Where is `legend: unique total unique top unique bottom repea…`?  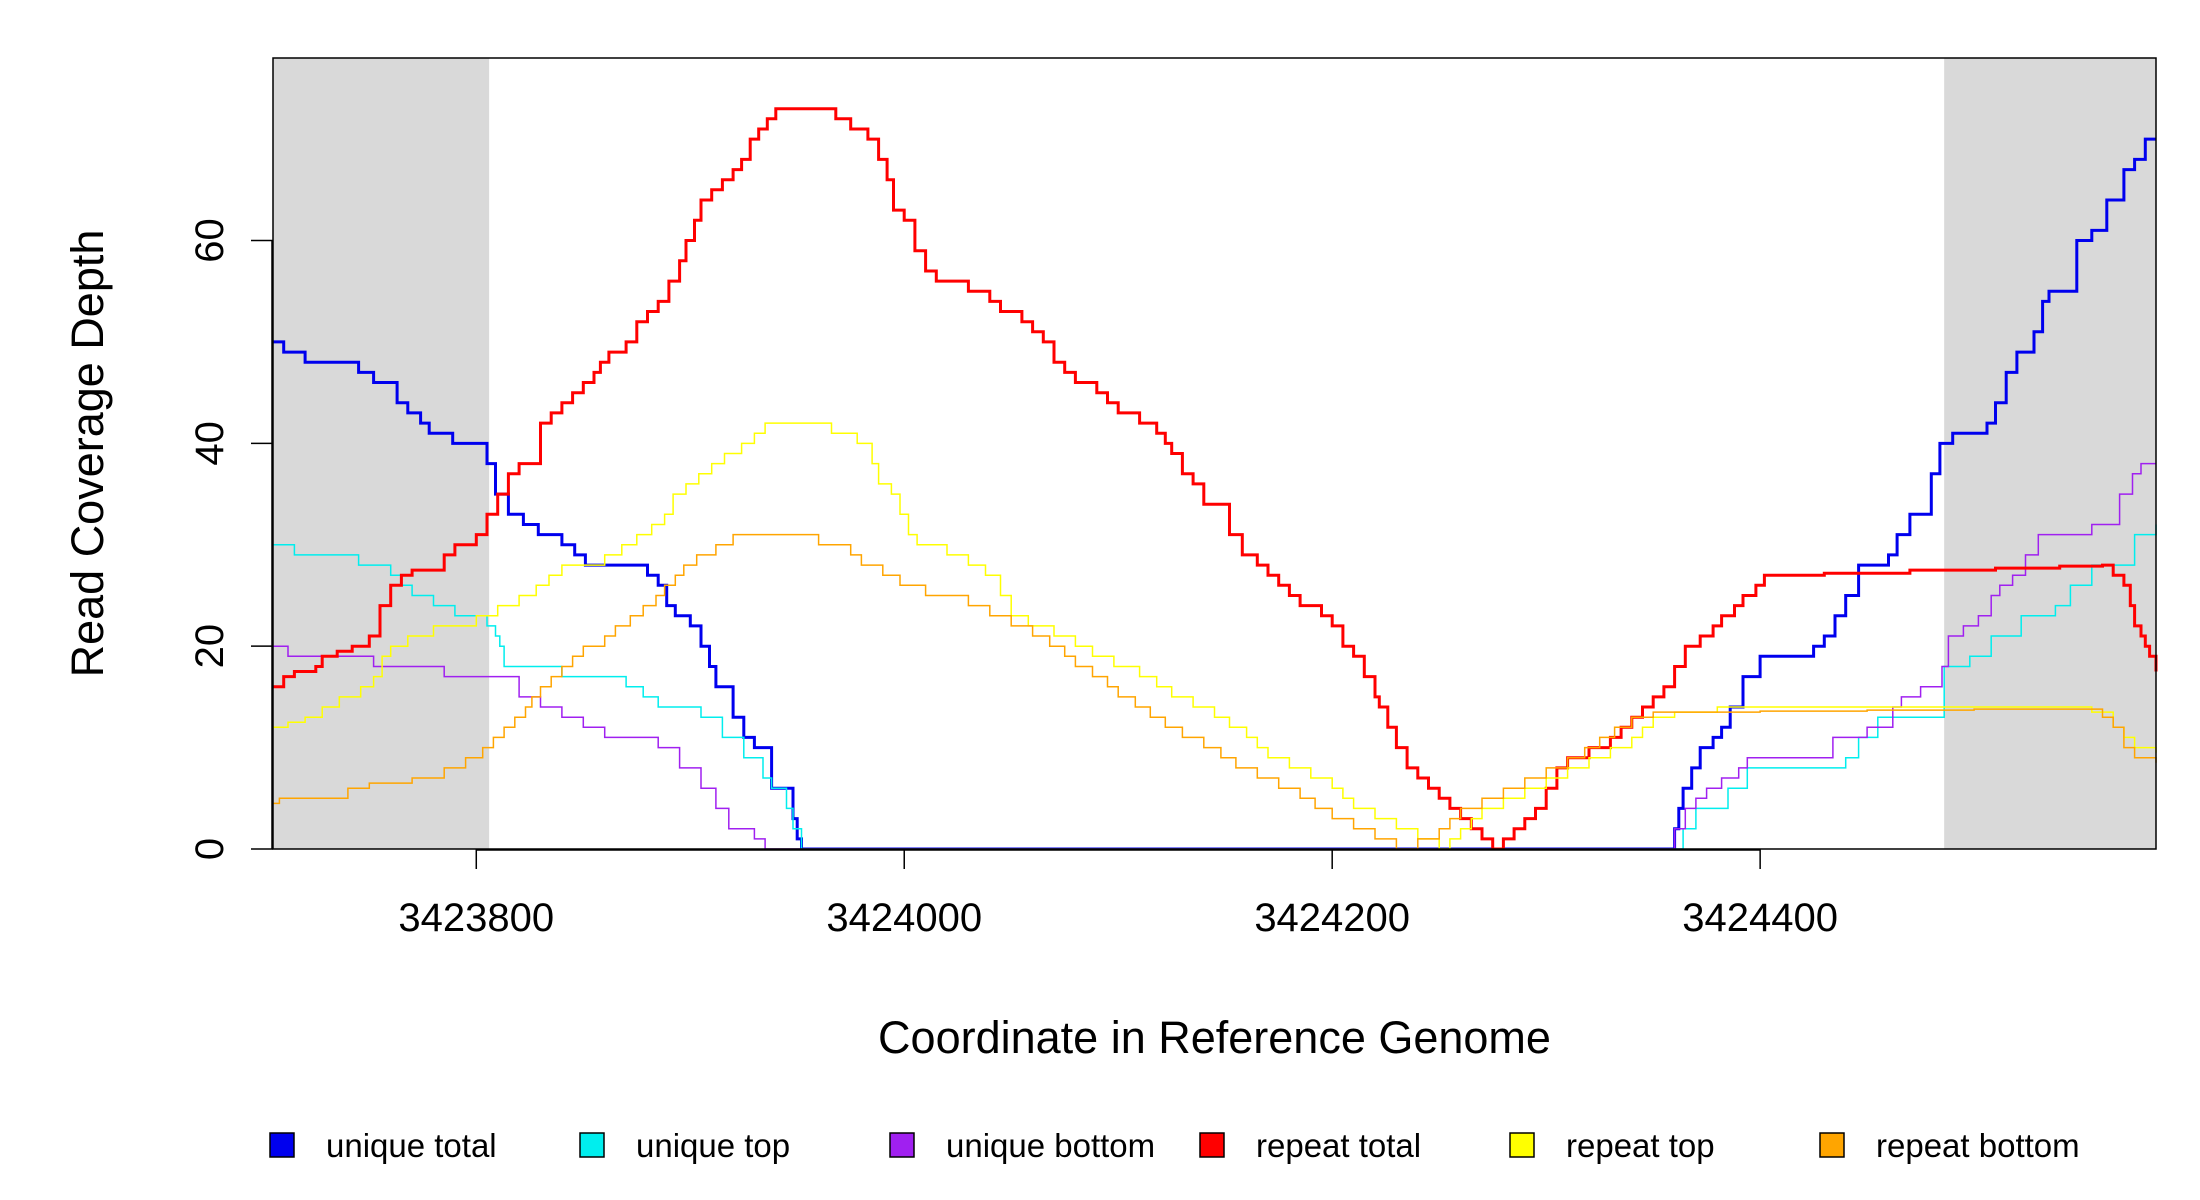 legend: unique total unique top unique bottom repea… is located at coordinates (1174, 1145).